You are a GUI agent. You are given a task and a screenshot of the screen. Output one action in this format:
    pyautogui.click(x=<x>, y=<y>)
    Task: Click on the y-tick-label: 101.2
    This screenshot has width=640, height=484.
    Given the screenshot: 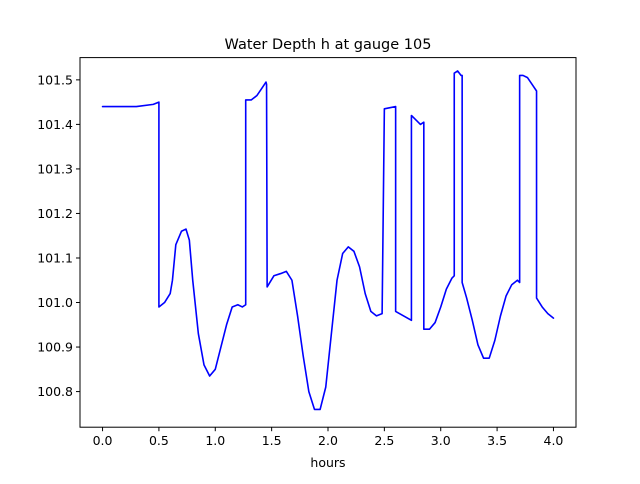 What is the action you would take?
    pyautogui.click(x=55, y=213)
    